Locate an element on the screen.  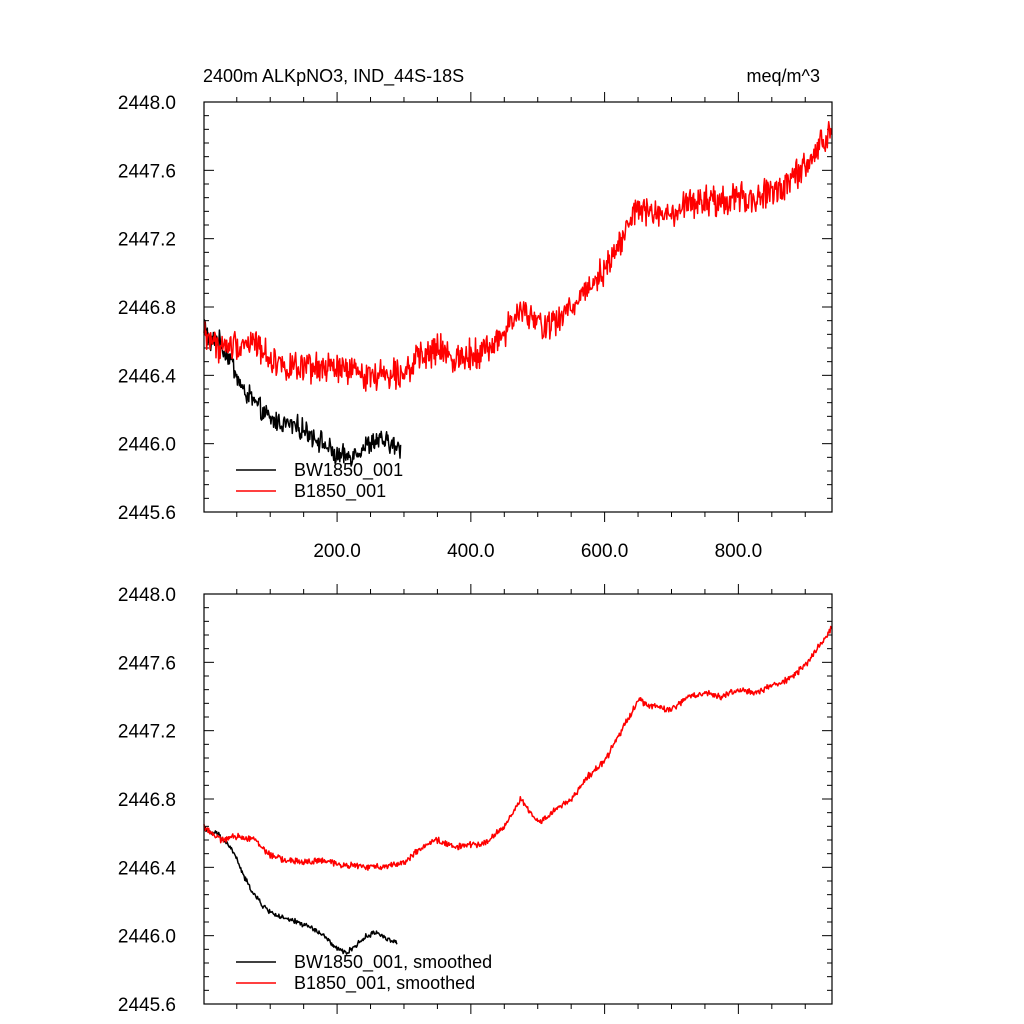
legend-label-series-1: B1850_001 is located at coordinates (340, 491).